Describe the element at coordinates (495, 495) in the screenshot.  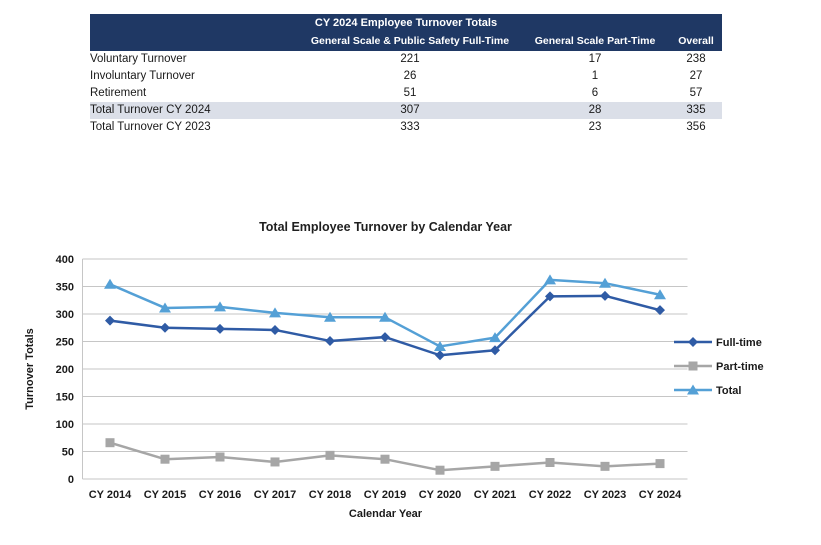
I see `x-tick-label: CY 2021` at that location.